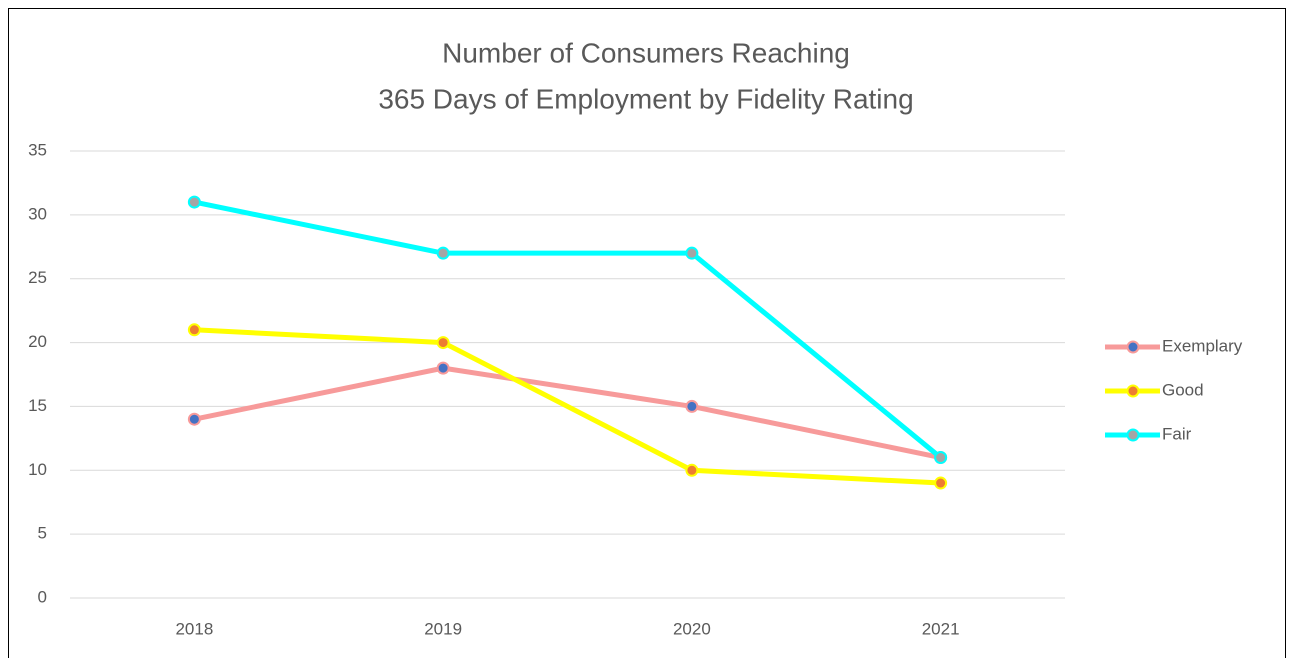 This screenshot has width=1294, height=658. What do you see at coordinates (42, 596) in the screenshot?
I see `y-tick-label: 0` at bounding box center [42, 596].